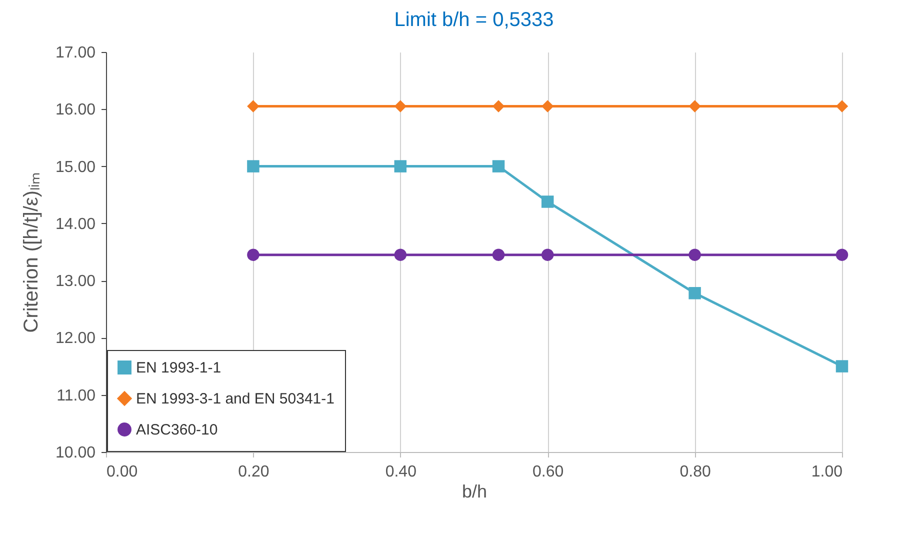  I want to click on legend-label: EN 1993-3-1 and EN 50341-1, so click(235, 399).